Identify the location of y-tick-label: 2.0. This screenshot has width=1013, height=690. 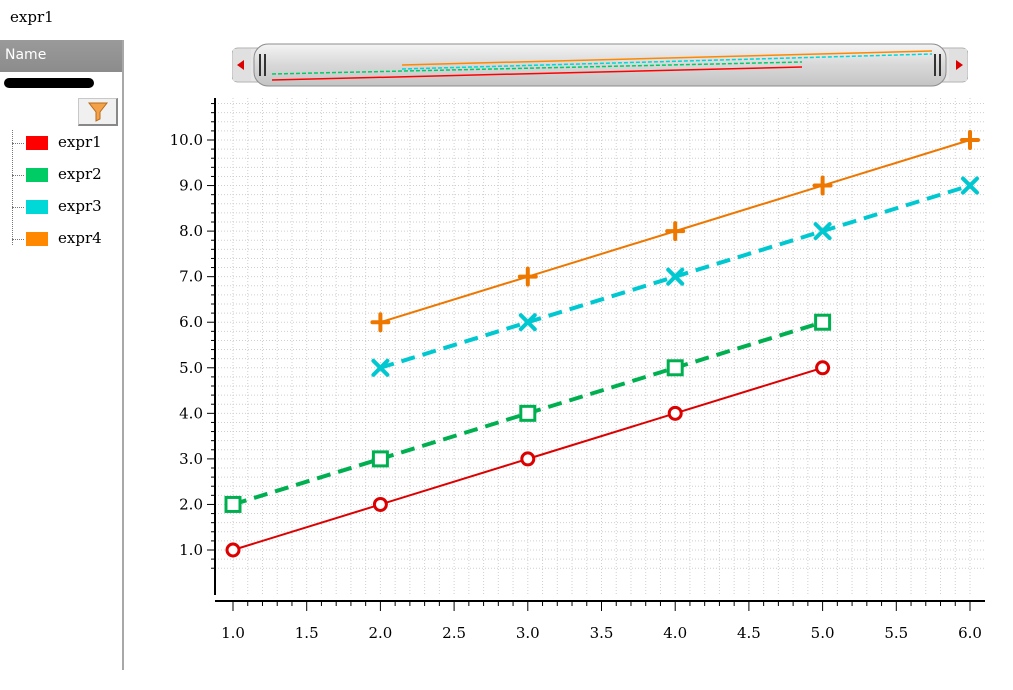
(191, 504).